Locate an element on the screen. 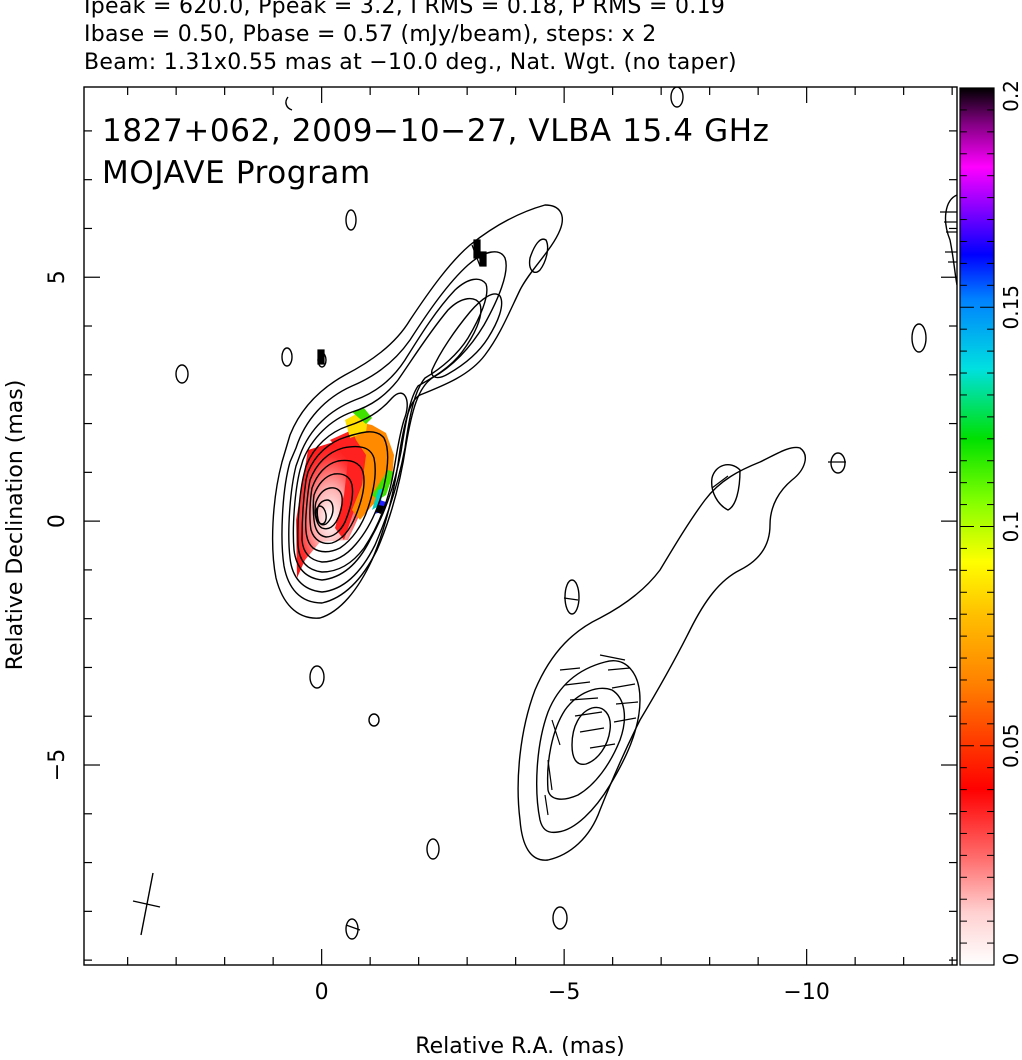  y-tick-label: 5 is located at coordinates (57, 277).